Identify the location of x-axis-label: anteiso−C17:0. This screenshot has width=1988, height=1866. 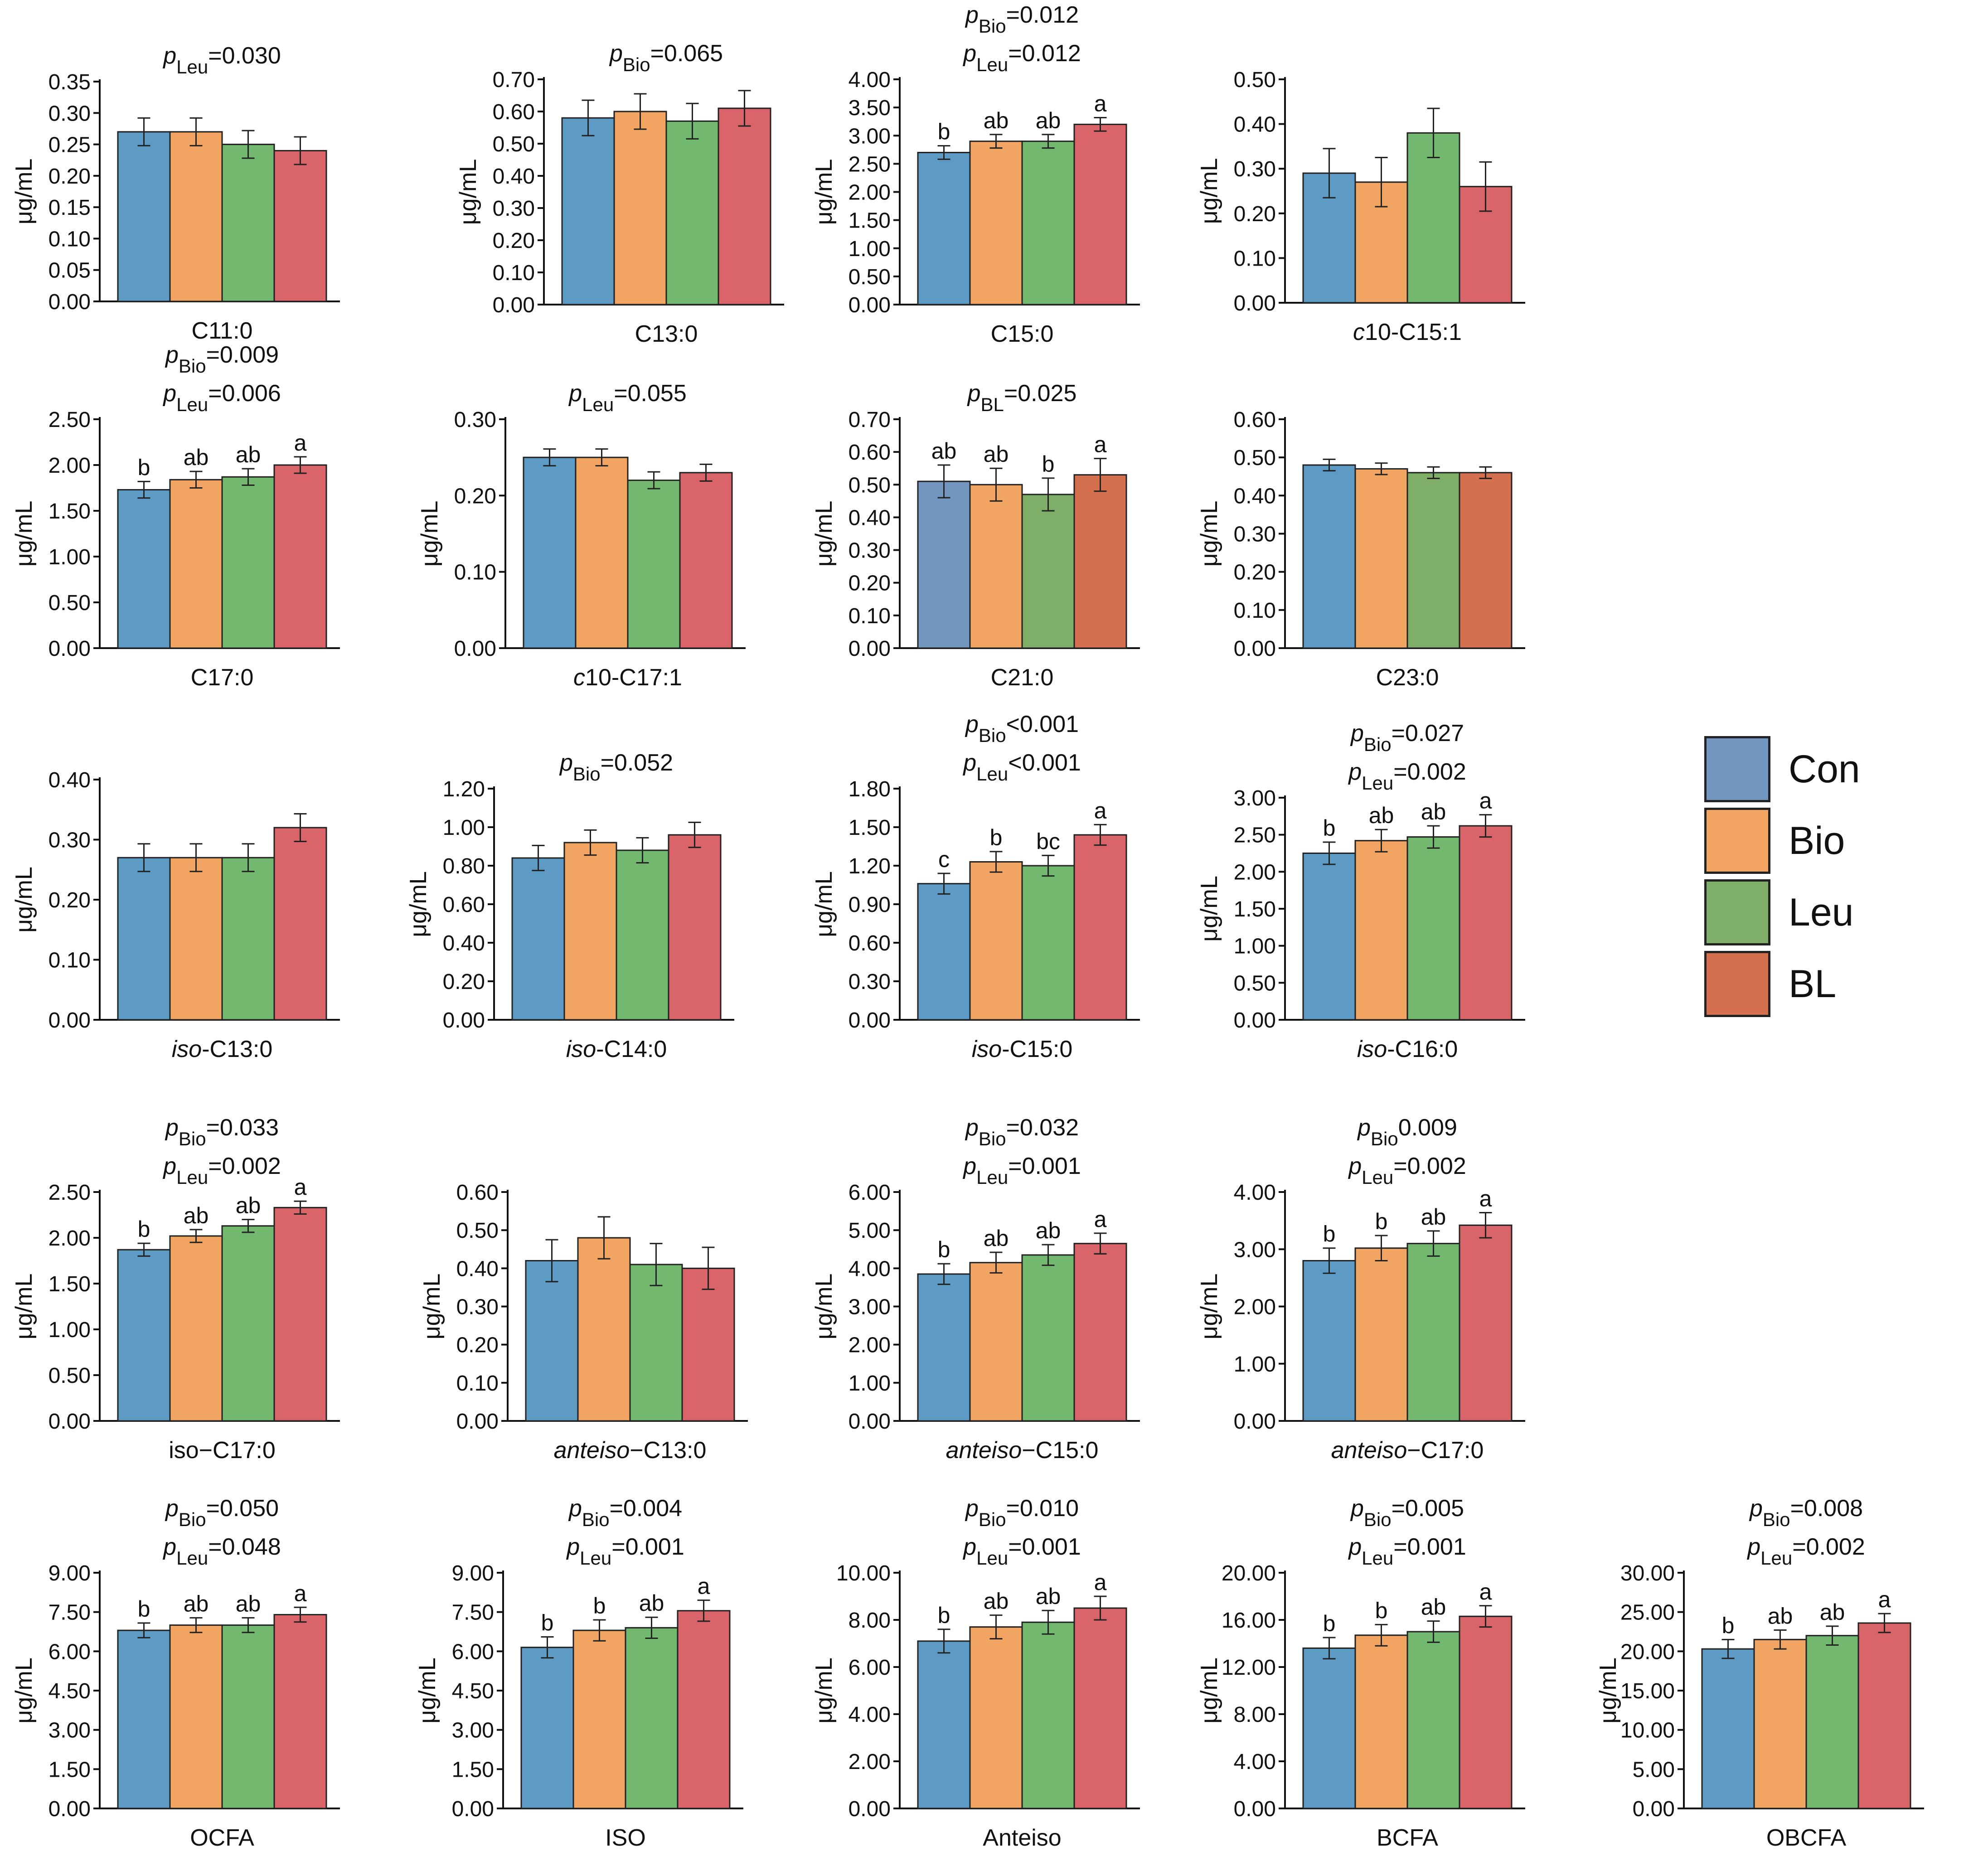
(1408, 1450).